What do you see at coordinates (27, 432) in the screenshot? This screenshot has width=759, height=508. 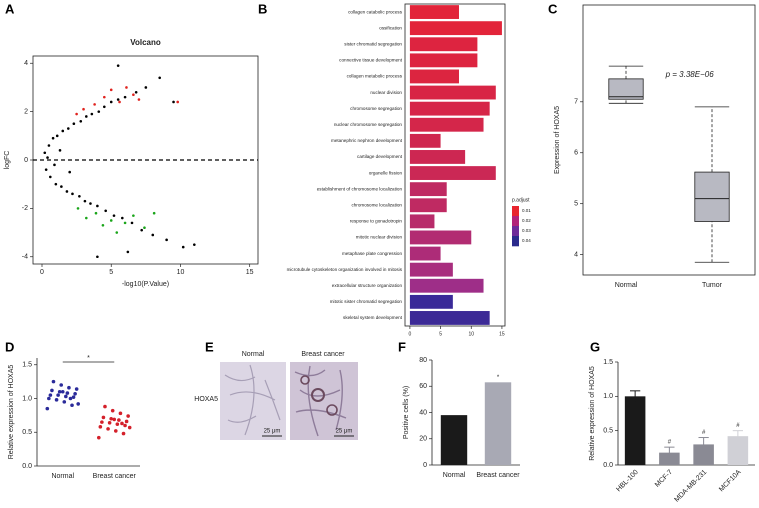 I see `y-tick-label: 0.5` at bounding box center [27, 432].